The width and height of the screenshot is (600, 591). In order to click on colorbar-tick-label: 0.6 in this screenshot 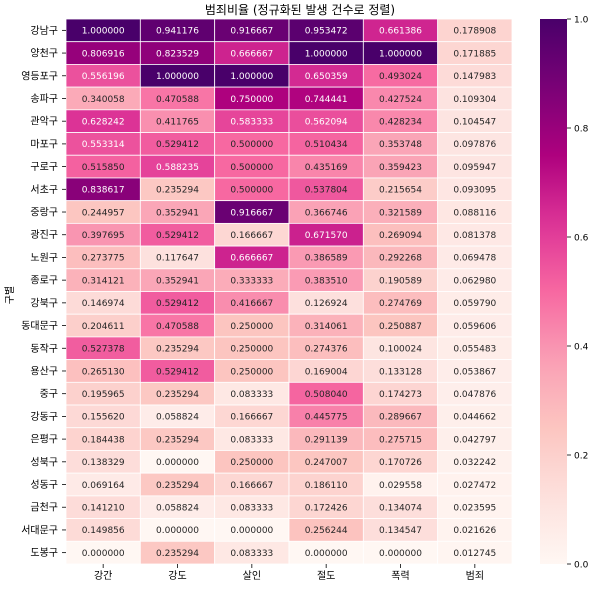, I will do `click(581, 239)`.